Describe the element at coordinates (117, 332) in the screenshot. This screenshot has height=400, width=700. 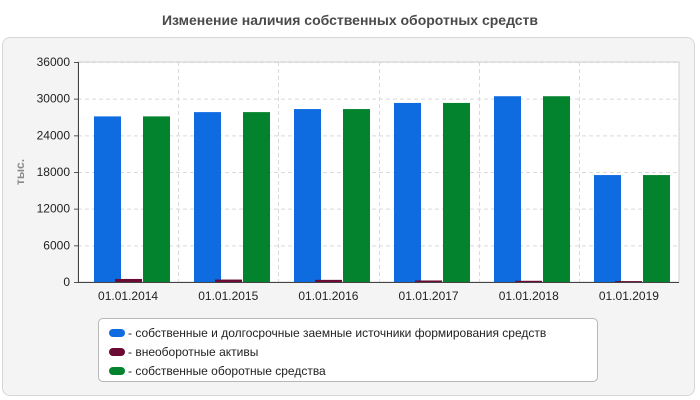
I see `legend-swatch-blue` at that location.